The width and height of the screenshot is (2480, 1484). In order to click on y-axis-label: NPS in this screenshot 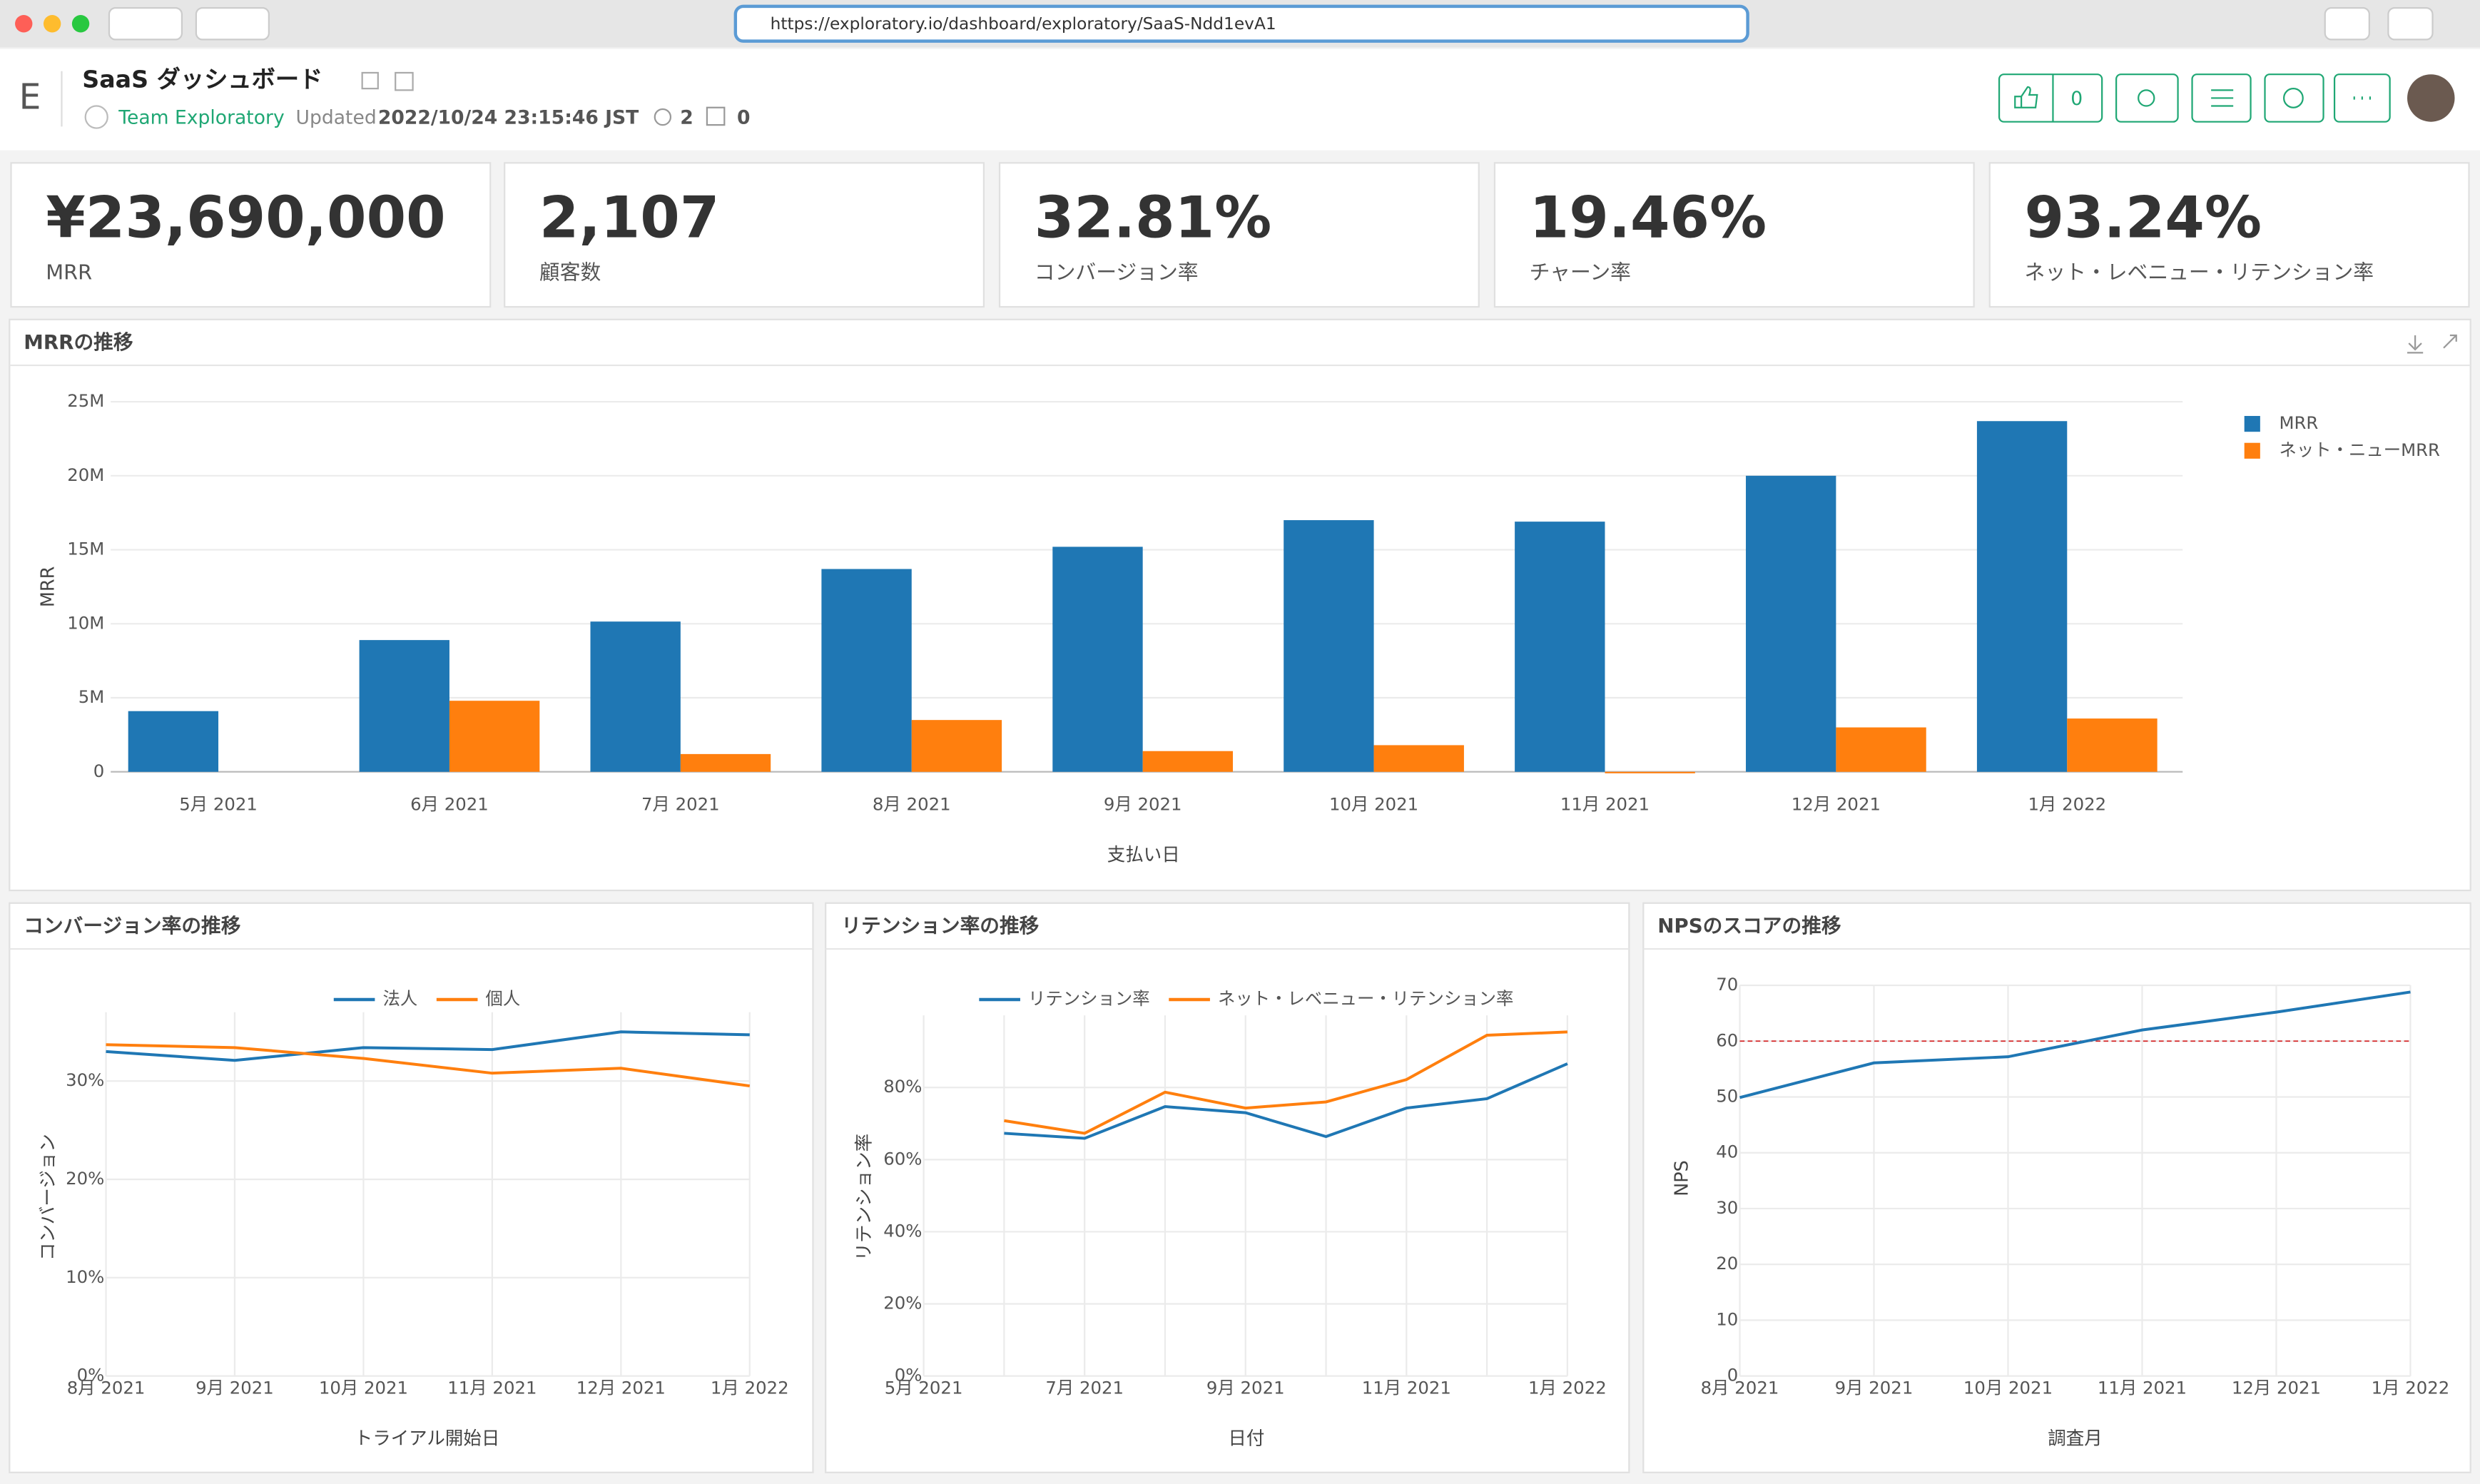, I will do `click(1683, 1178)`.